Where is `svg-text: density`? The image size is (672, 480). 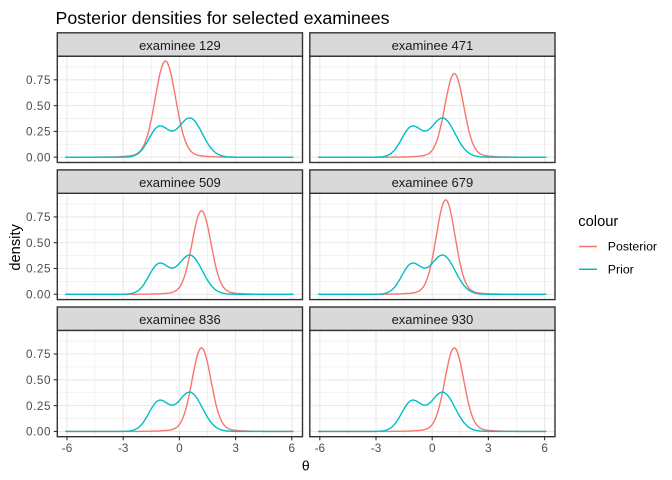 svg-text: density is located at coordinates (16, 246).